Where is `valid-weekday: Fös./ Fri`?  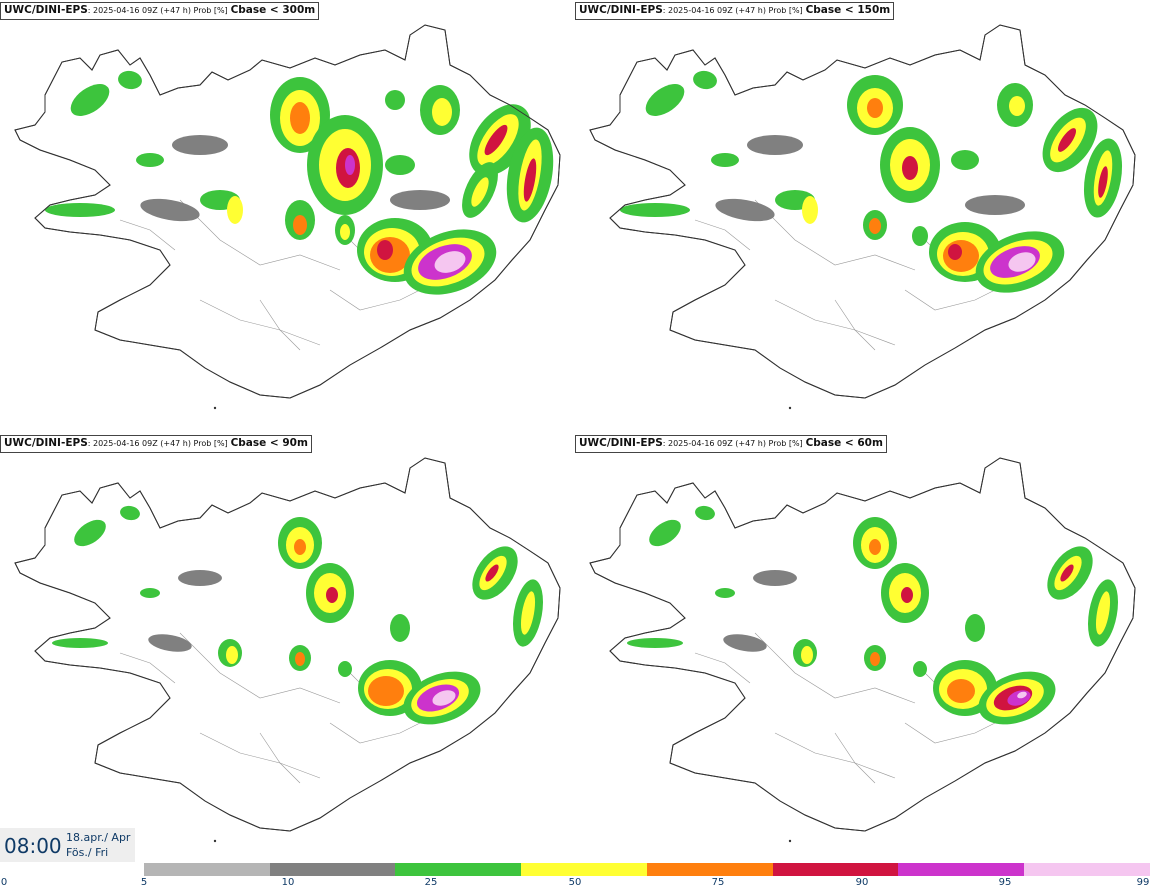 valid-weekday: Fös./ Fri is located at coordinates (87, 852).